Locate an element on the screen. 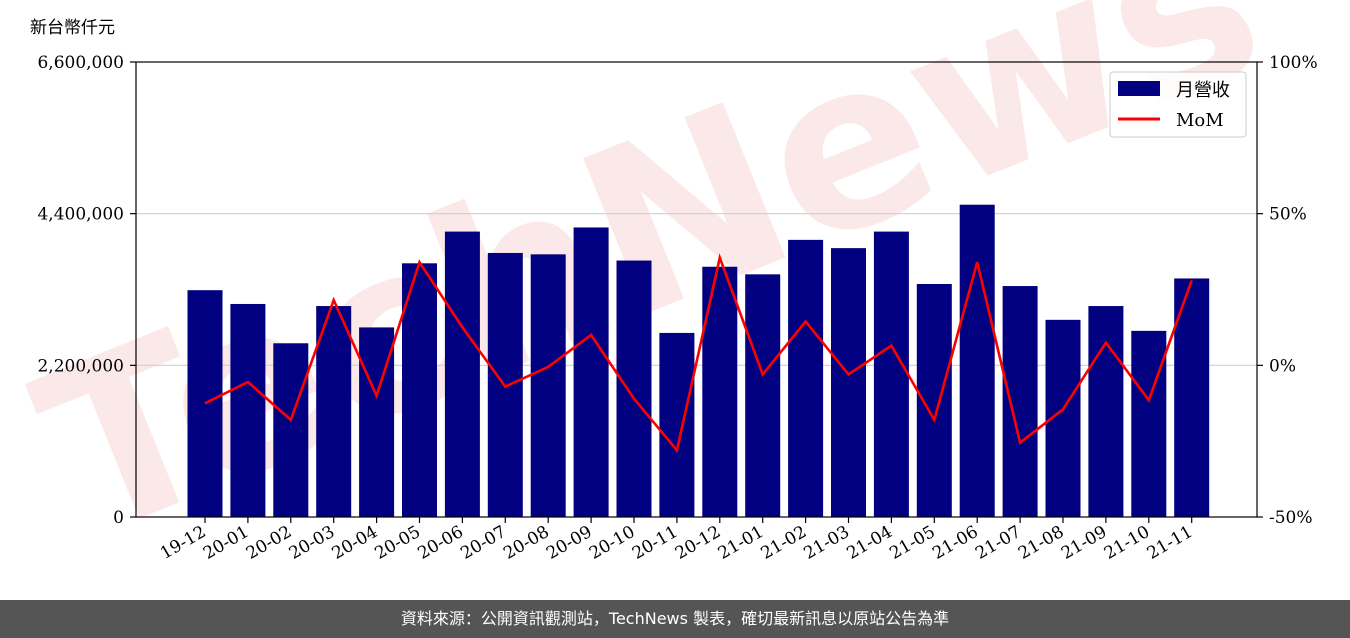 This screenshot has width=1350, height=638. x-tick-label: 20-09 is located at coordinates (569, 543).